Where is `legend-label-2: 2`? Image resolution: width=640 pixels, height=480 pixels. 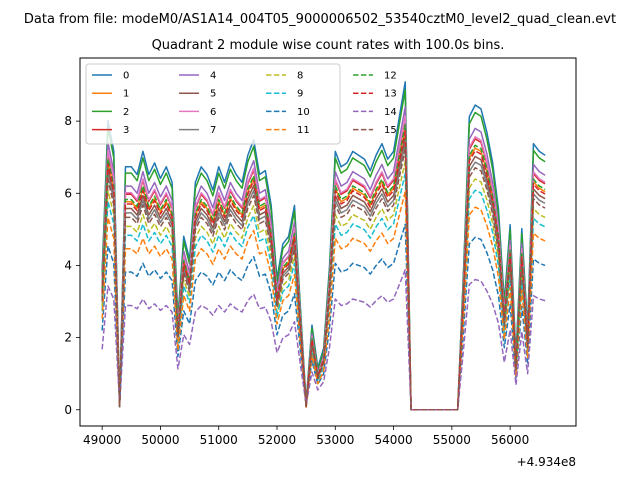
legend-label-2: 2 is located at coordinates (126, 112).